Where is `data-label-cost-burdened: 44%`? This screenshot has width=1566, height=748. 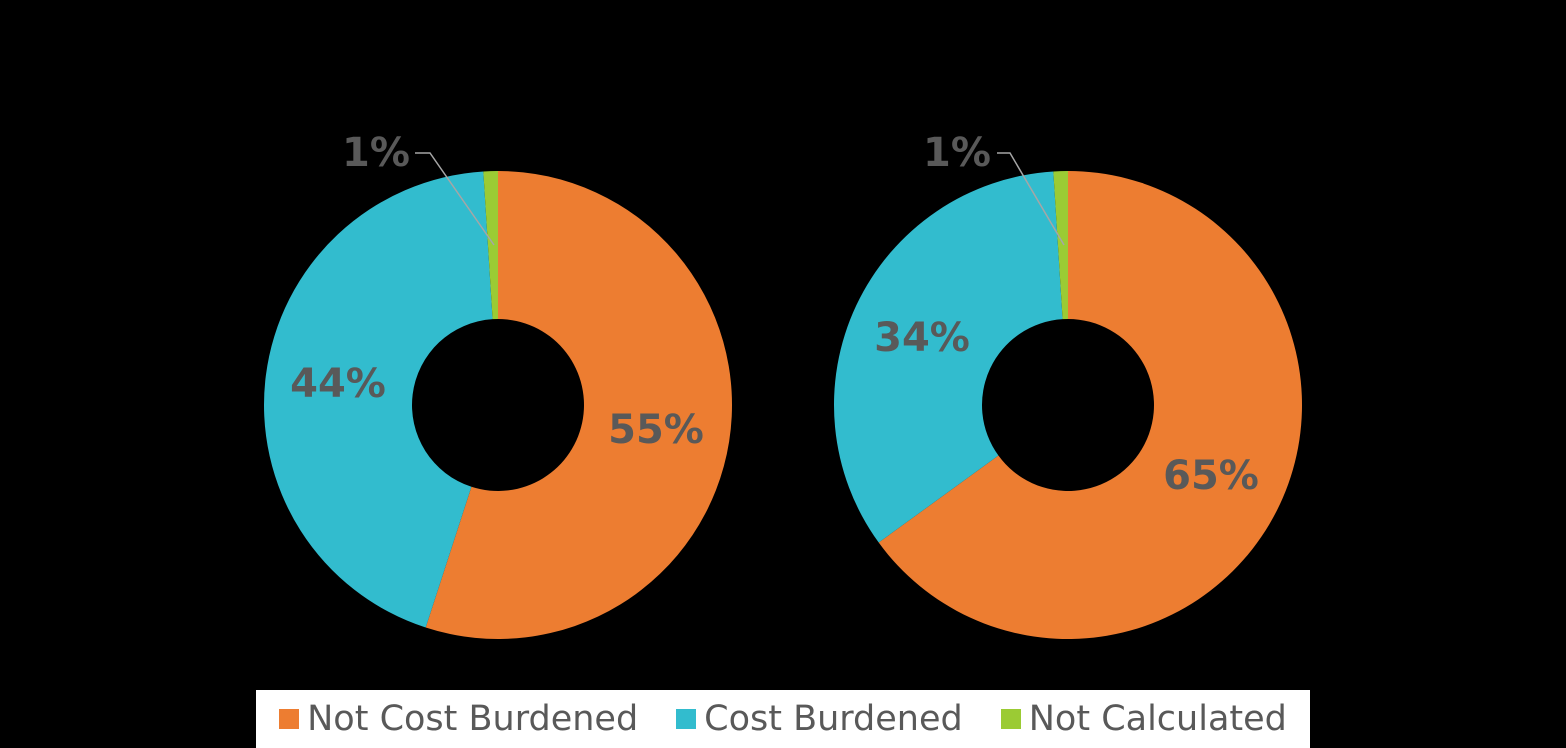
data-label-cost-burdened: 44% is located at coordinates (338, 384).